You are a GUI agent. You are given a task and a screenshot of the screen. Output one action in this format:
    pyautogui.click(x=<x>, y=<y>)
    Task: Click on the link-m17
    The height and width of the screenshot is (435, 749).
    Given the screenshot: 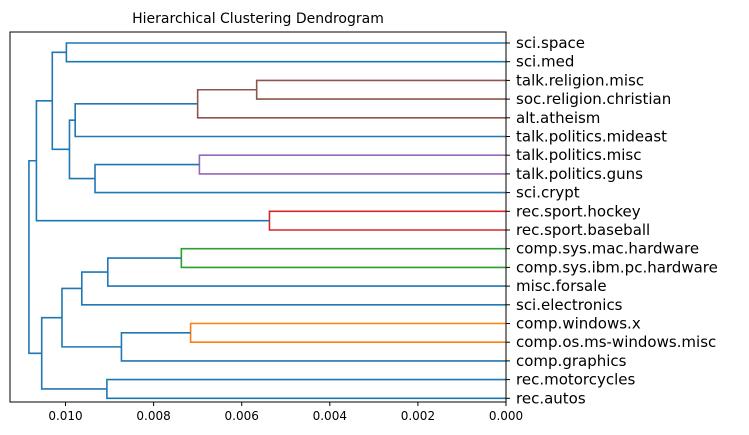 What is the action you would take?
    pyautogui.click(x=306, y=389)
    